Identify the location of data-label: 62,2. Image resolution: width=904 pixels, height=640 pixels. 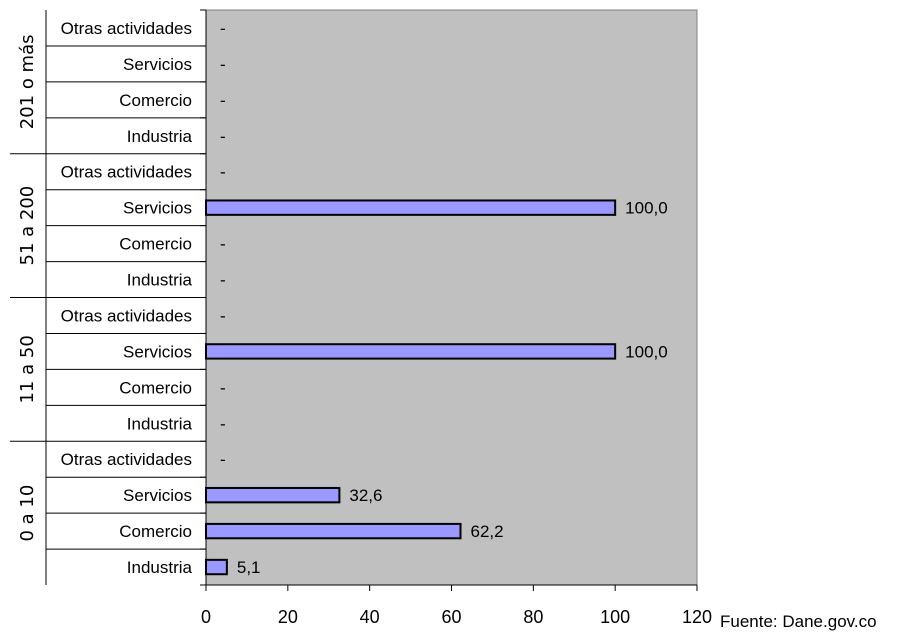
(487, 531).